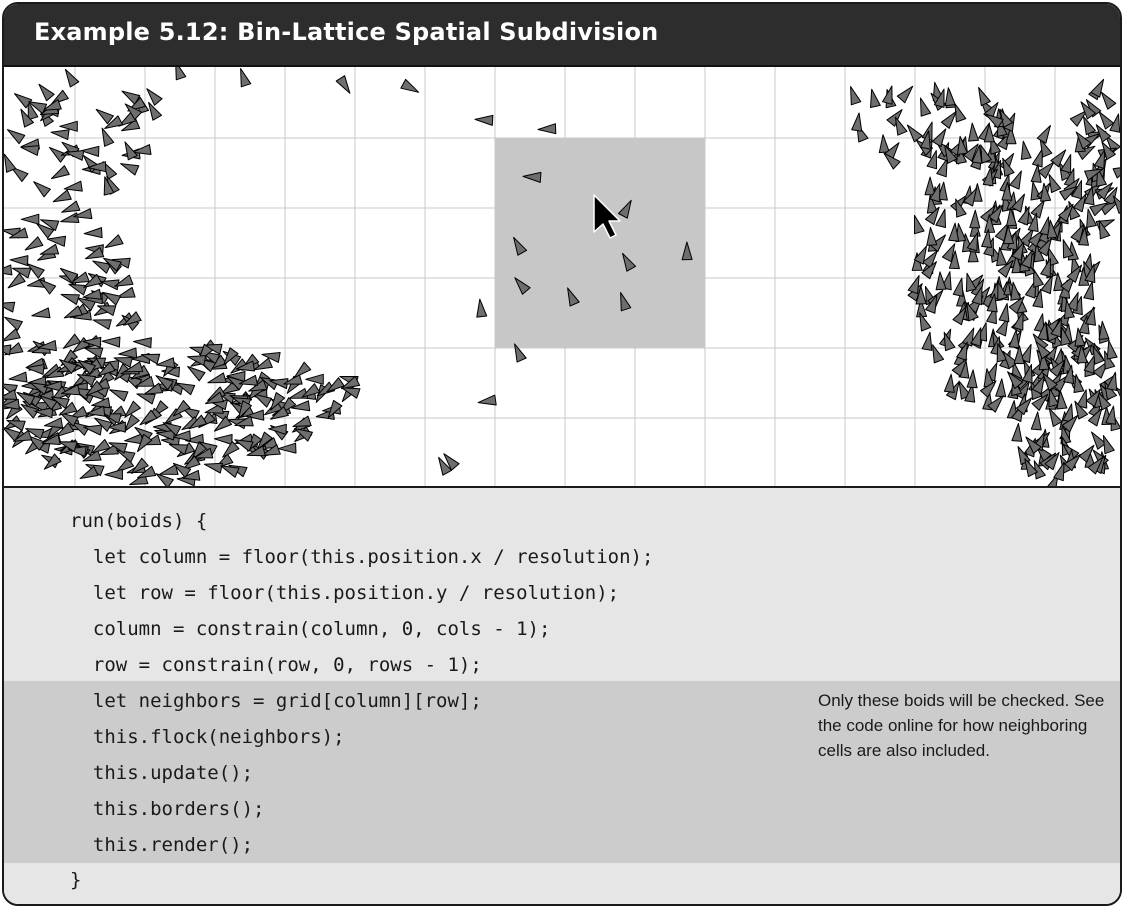 The height and width of the screenshot is (910, 1126). What do you see at coordinates (207, 737) in the screenshot?
I see `code-line: this.flock(neighbors);` at bounding box center [207, 737].